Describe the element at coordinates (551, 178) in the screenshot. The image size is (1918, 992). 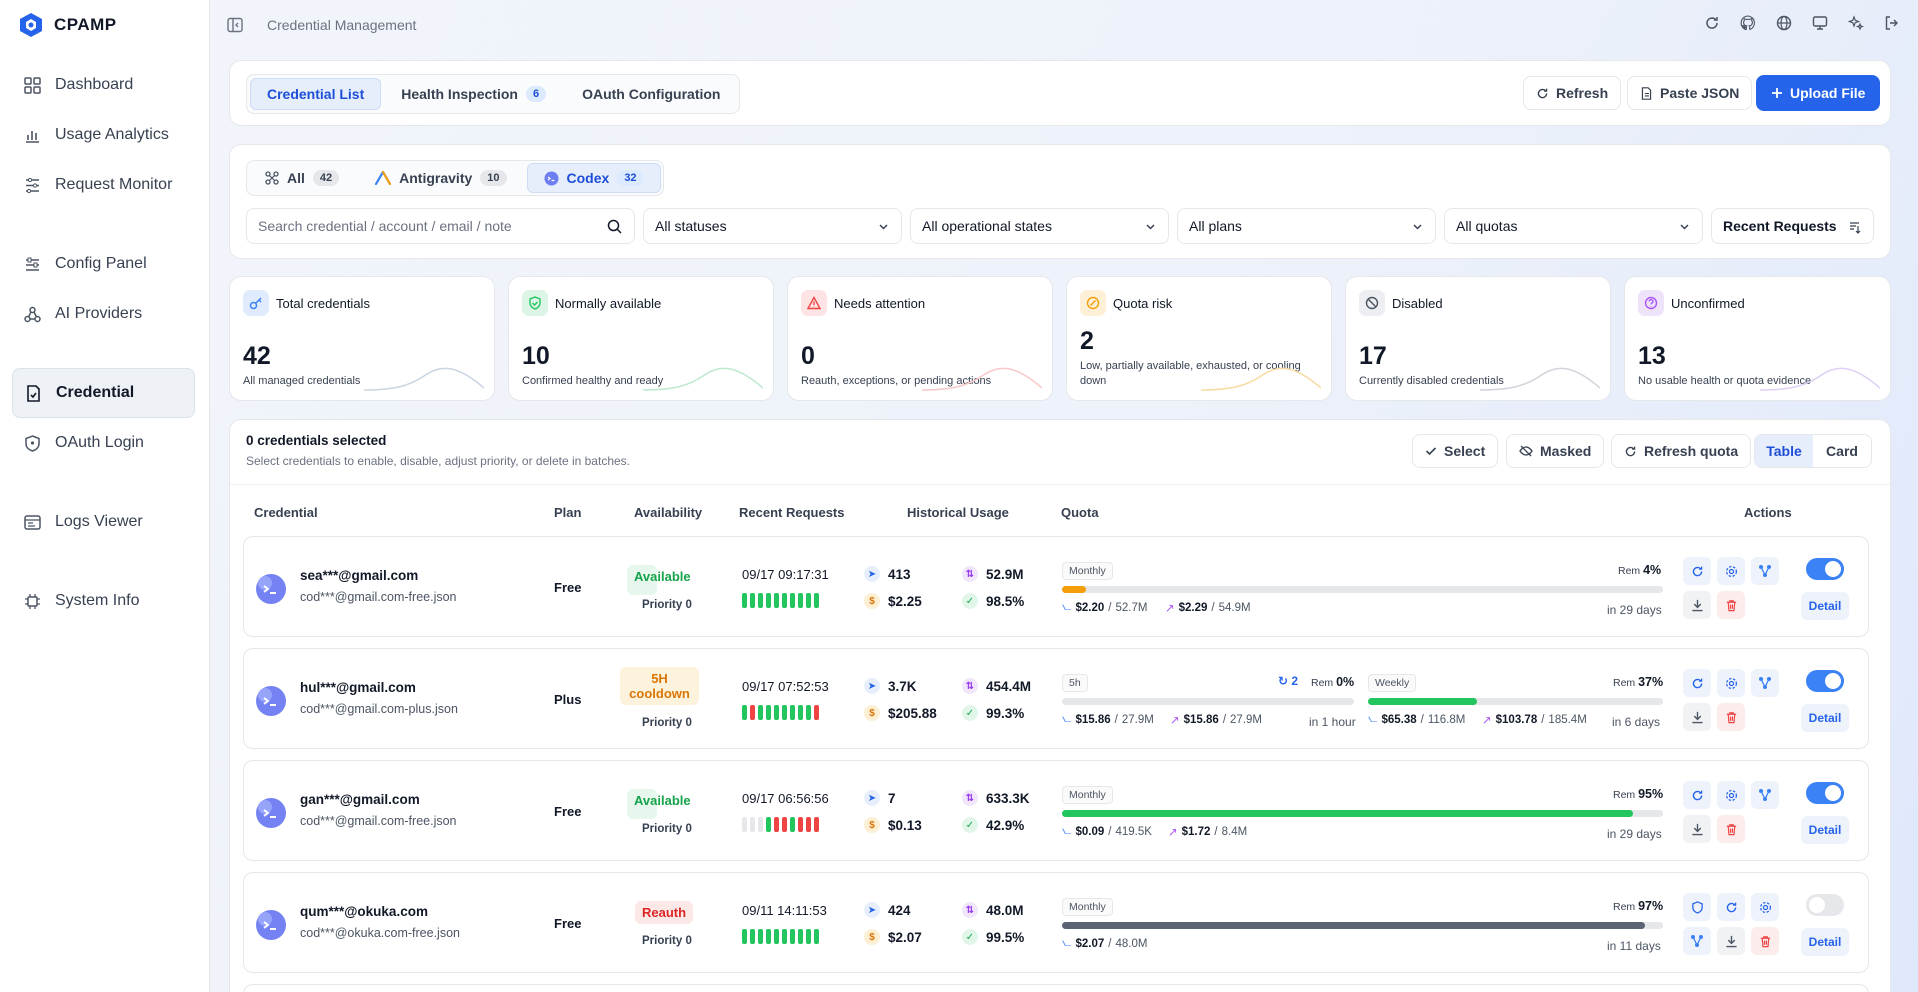
I see `codex-icon` at that location.